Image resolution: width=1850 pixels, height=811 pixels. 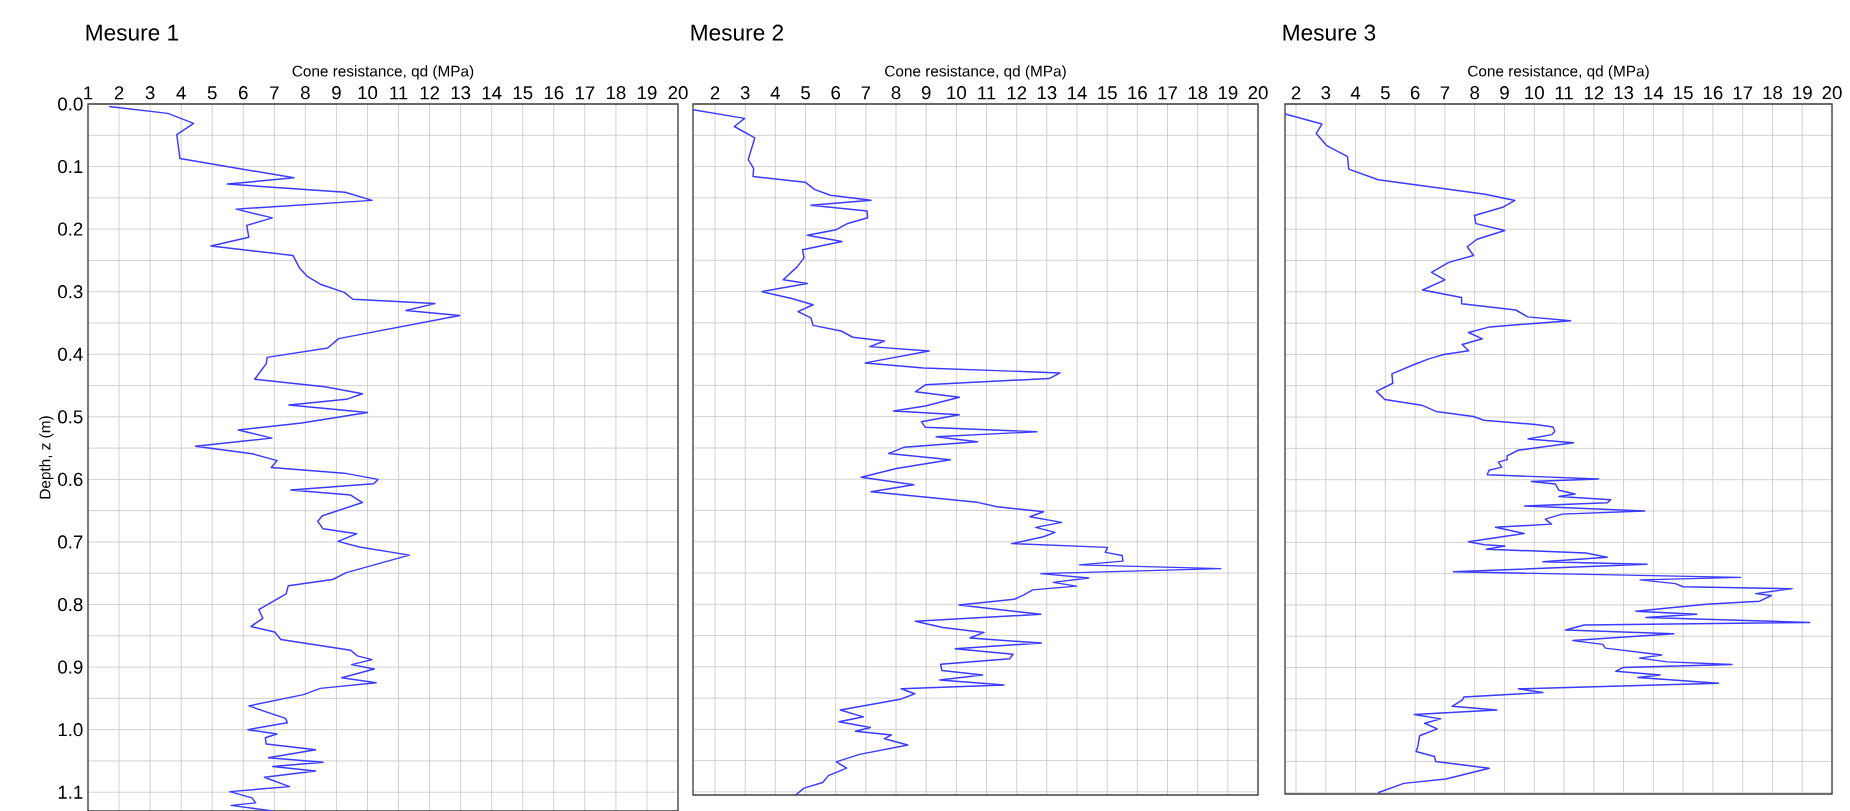 What do you see at coordinates (70, 166) in the screenshot?
I see `y-tick-label: 0.1` at bounding box center [70, 166].